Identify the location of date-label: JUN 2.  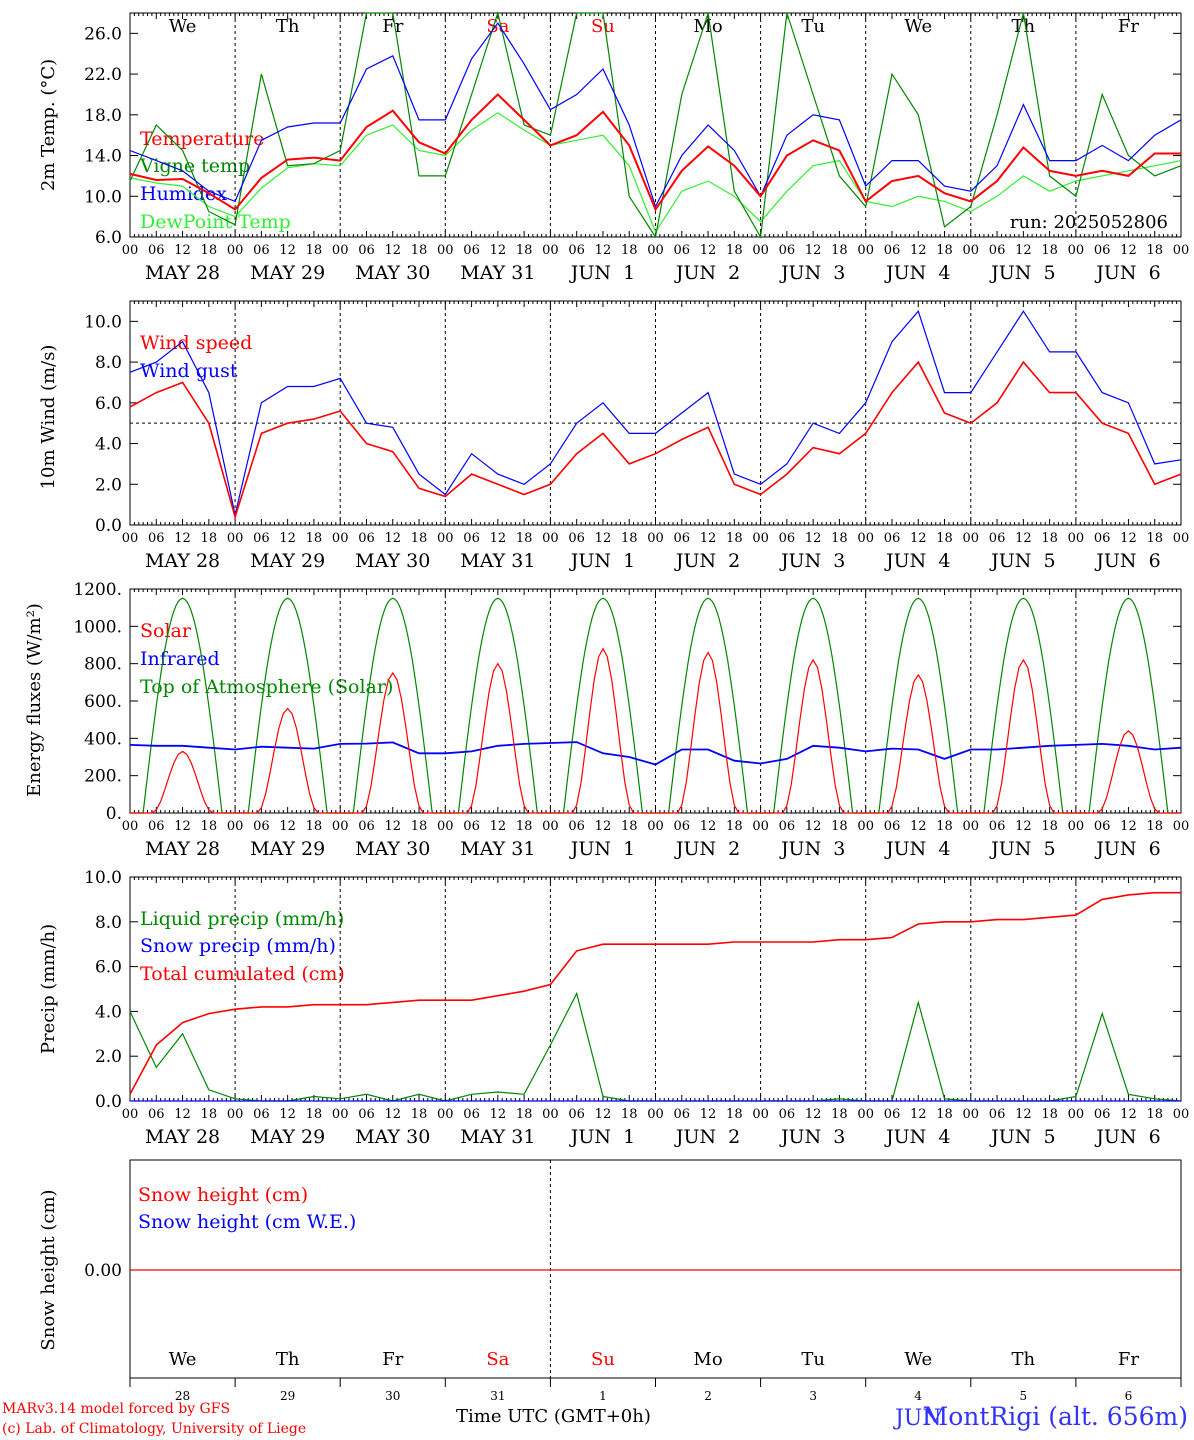
(707, 849).